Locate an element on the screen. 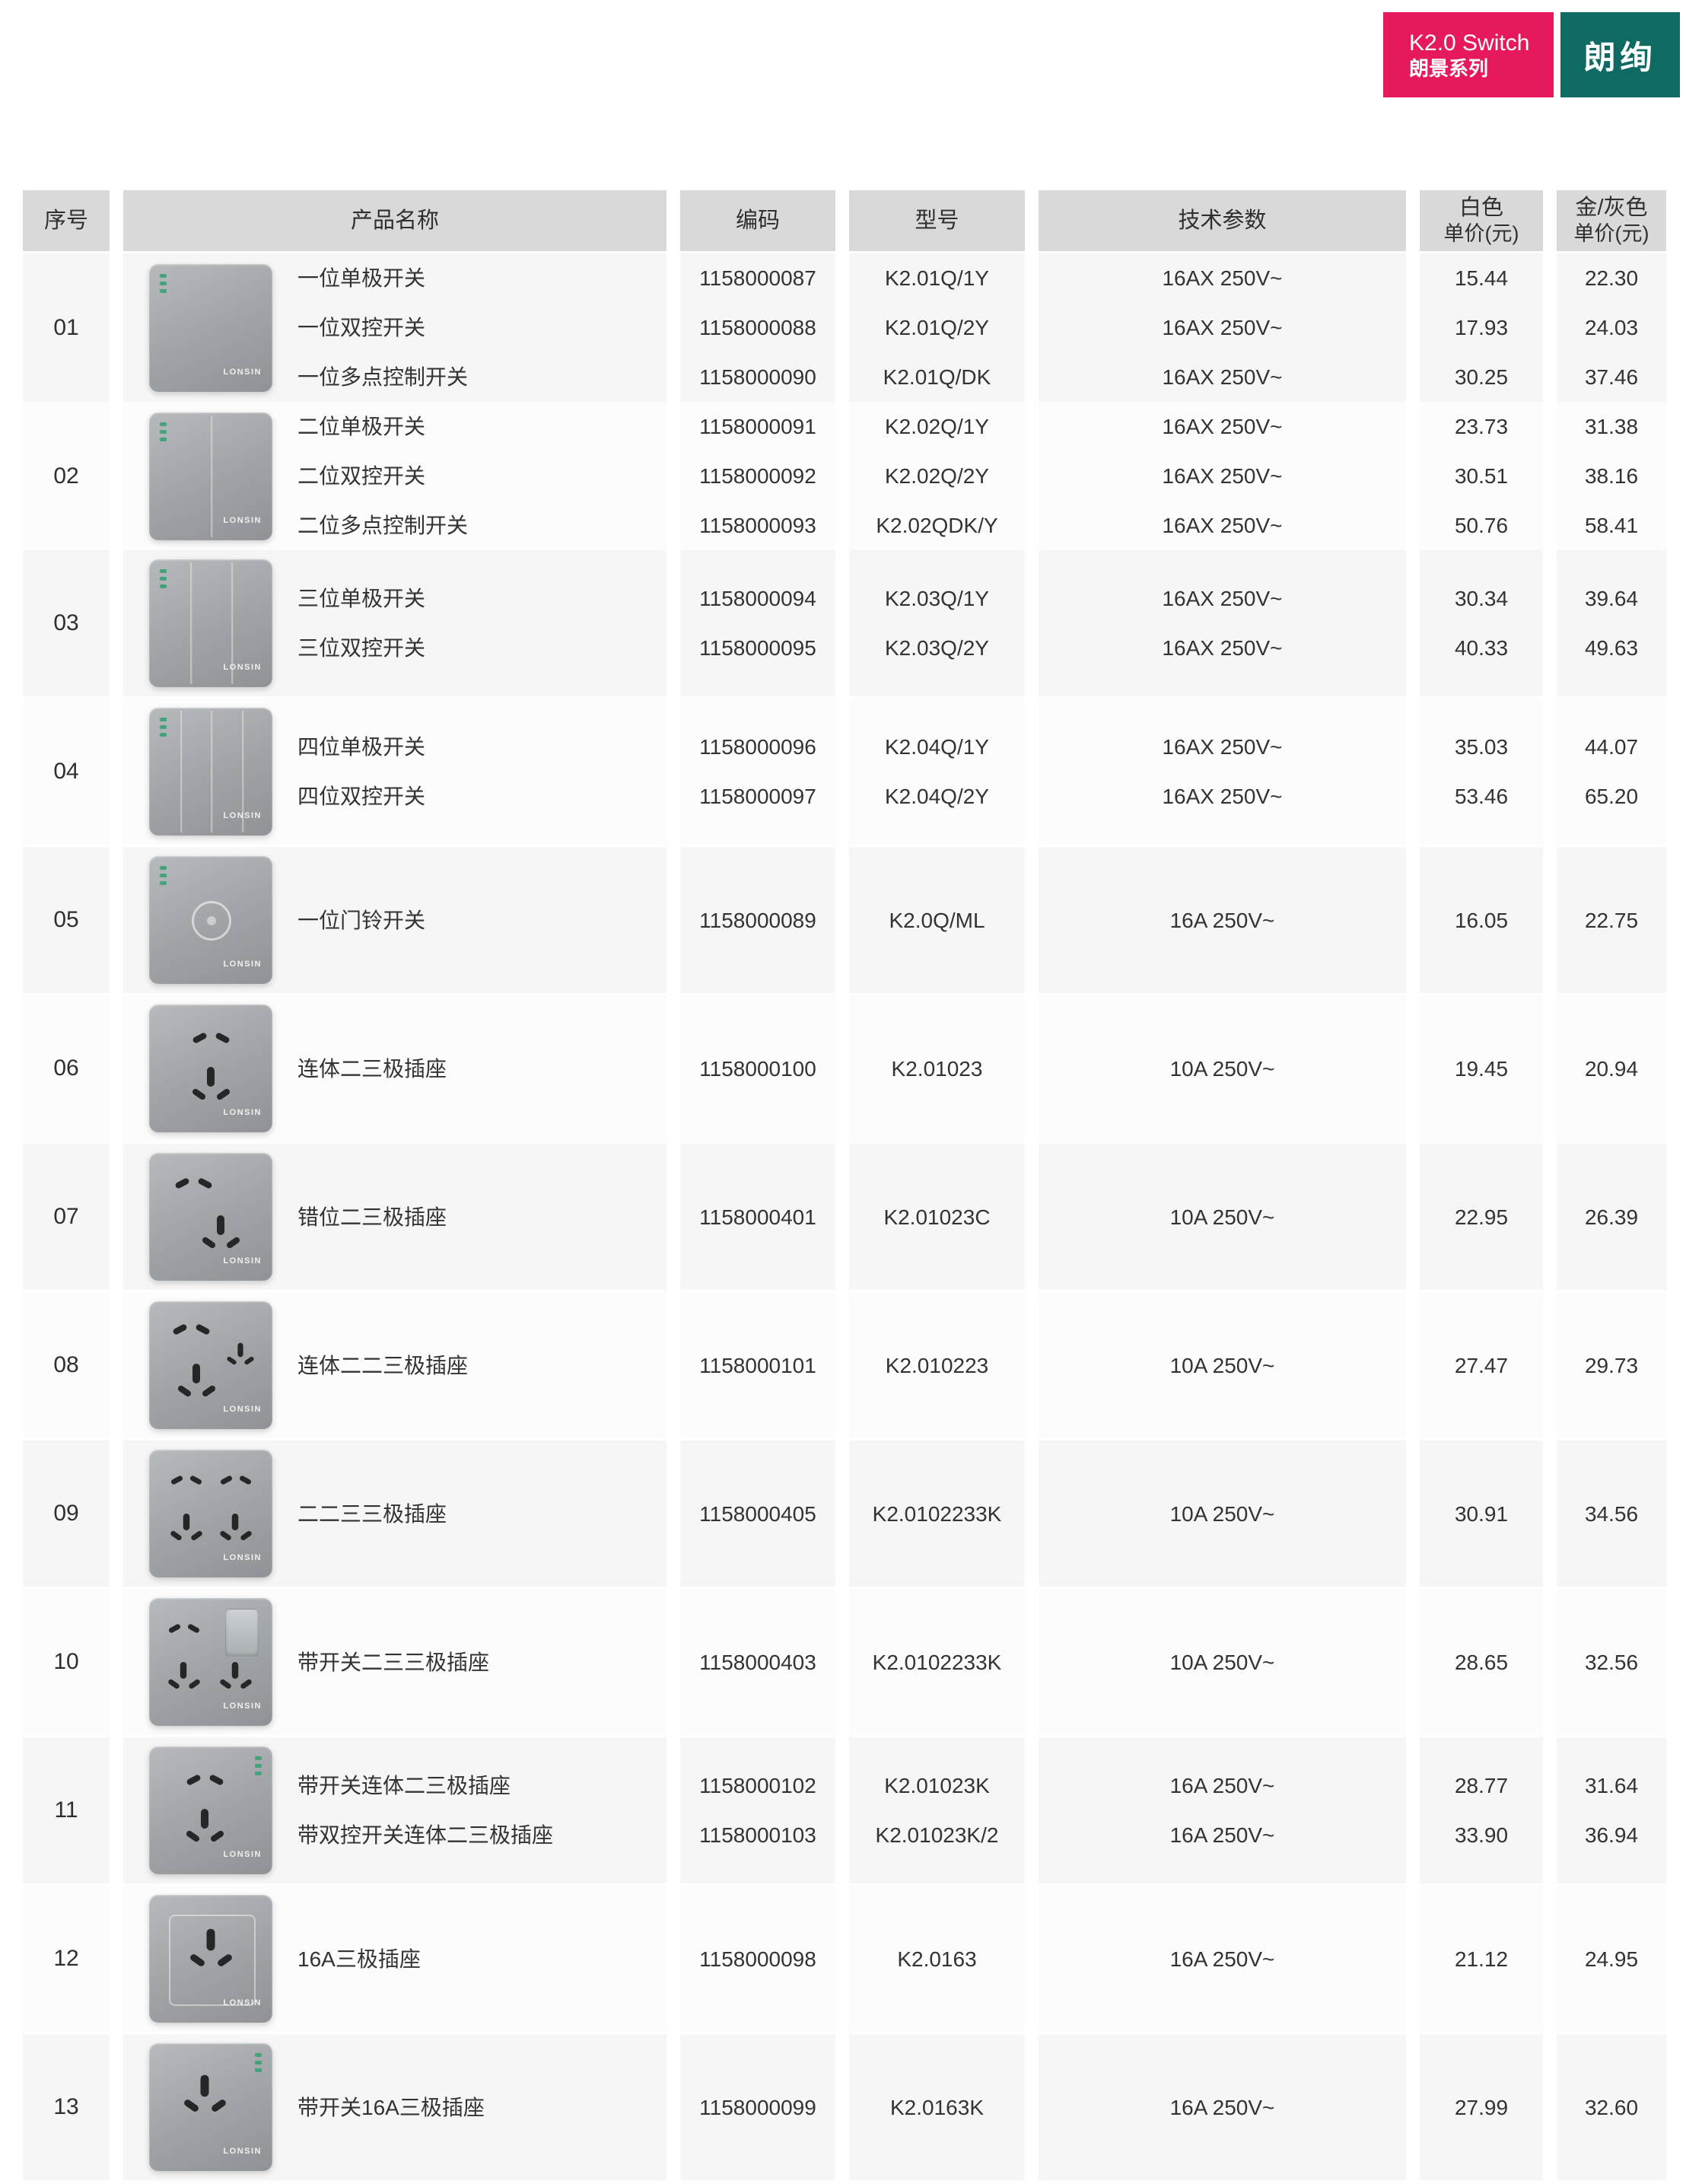 This screenshot has height=2184, width=1686. code-value: 1158000091 is located at coordinates (757, 426).